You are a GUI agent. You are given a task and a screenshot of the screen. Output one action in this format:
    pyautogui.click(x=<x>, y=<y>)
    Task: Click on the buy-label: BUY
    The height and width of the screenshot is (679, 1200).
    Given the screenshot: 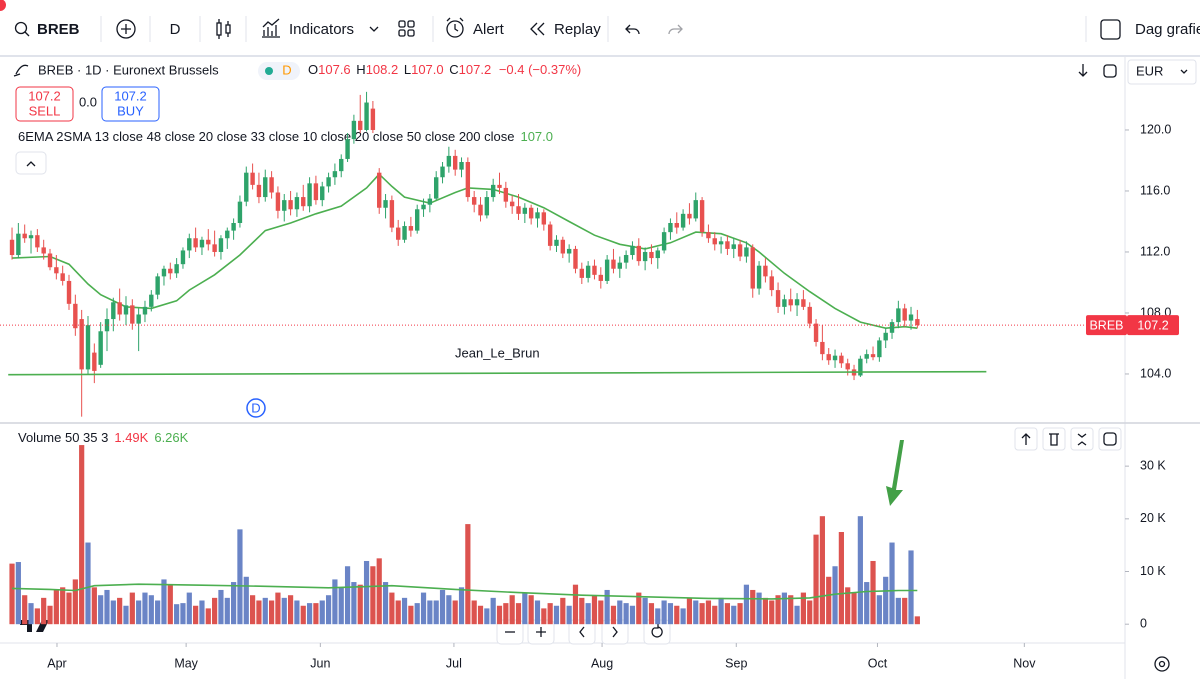 What is the action you would take?
    pyautogui.click(x=130, y=110)
    